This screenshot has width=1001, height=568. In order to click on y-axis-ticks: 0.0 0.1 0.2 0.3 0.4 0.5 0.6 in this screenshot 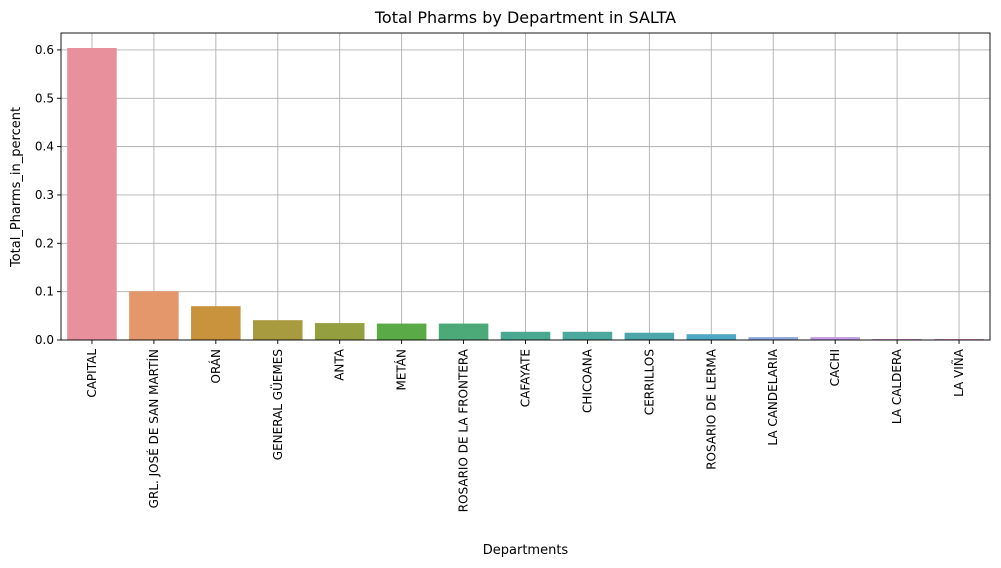, I will do `click(48, 195)`.